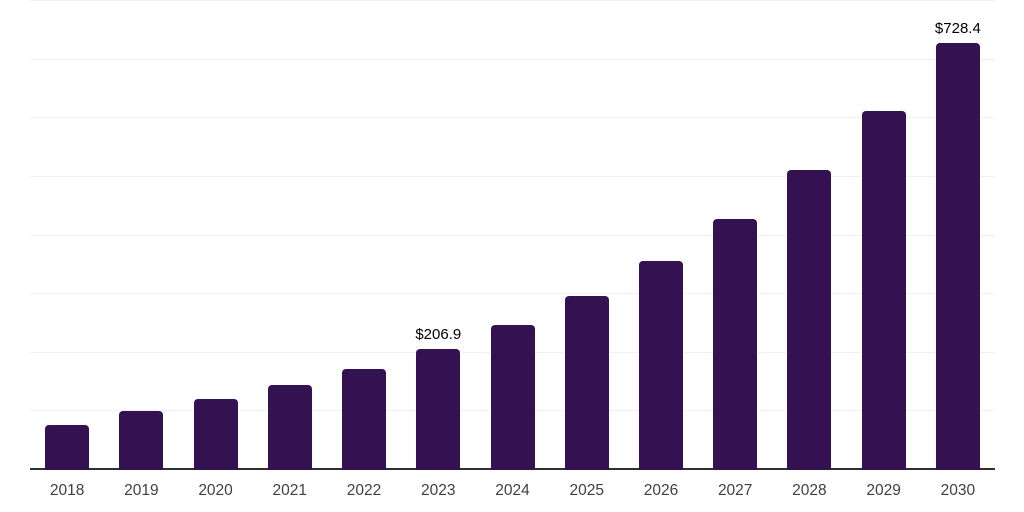 This screenshot has width=1024, height=512. I want to click on bar-2028, so click(809, 320).